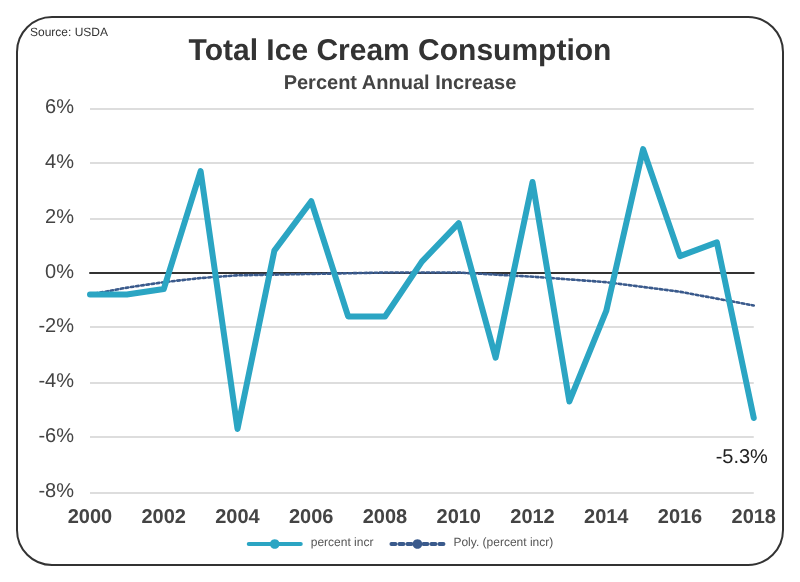  What do you see at coordinates (533, 518) in the screenshot?
I see `x-tick-label: 2012` at bounding box center [533, 518].